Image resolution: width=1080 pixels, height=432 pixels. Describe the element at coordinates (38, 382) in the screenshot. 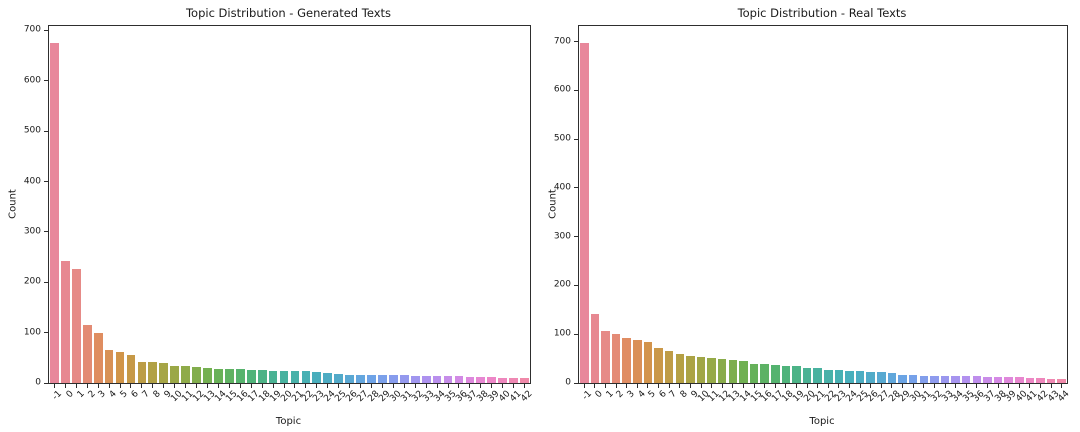

I see `y-tick-label: 0` at that location.